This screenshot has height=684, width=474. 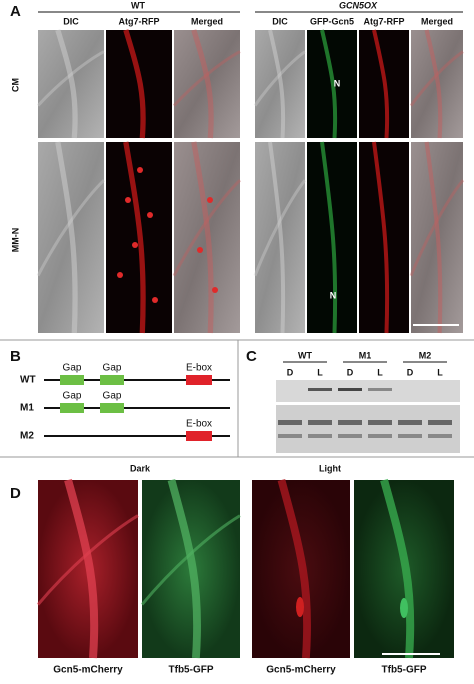 I want to click on gel, so click(x=368, y=429).